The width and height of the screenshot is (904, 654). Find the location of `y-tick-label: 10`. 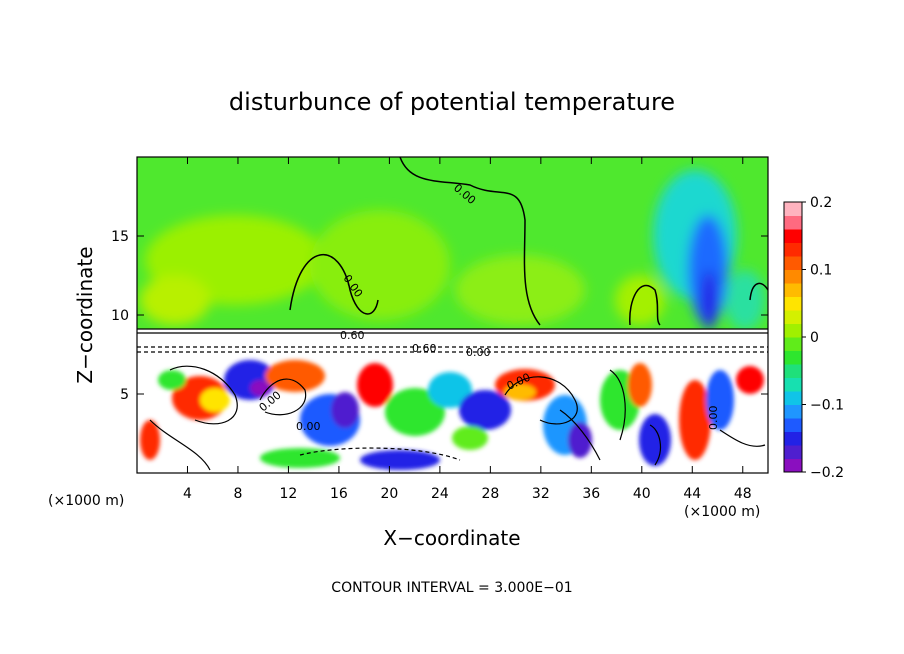

y-tick-label: 10 is located at coordinates (120, 316).